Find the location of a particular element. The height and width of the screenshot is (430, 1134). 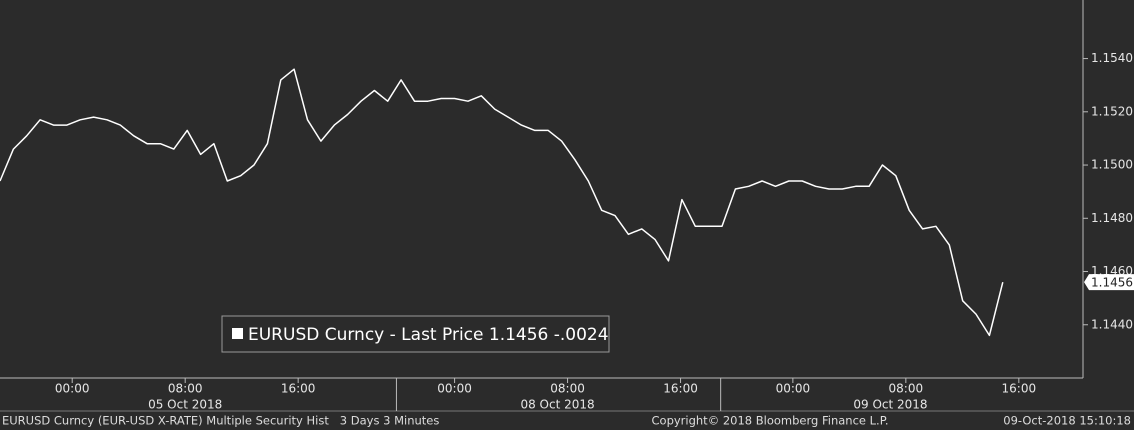

last-price-tag is located at coordinates (1109, 282).